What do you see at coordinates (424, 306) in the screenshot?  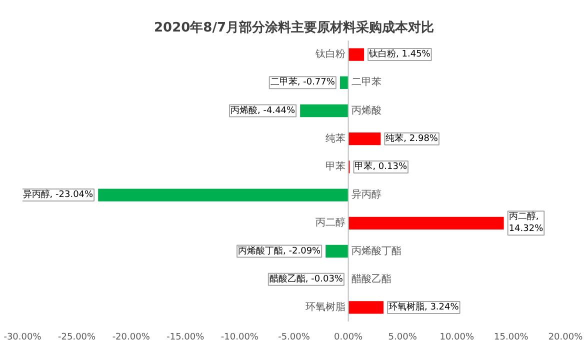 I see `data-label: 环氧树脂, 3.24%` at bounding box center [424, 306].